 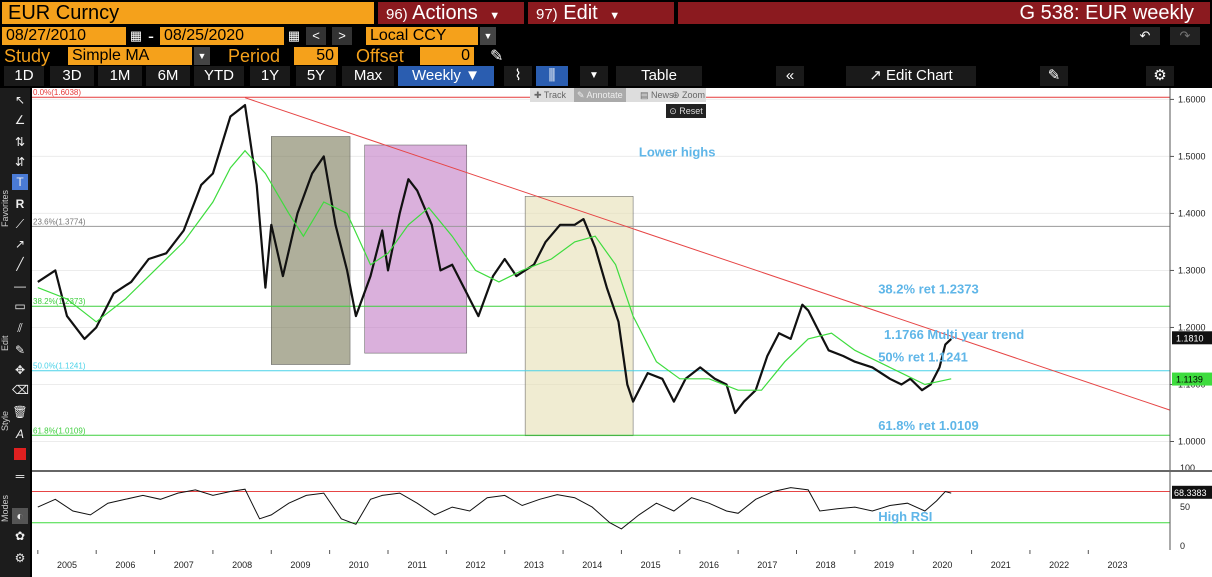 What do you see at coordinates (20, 120) in the screenshot?
I see `pen-icon: ∠` at bounding box center [20, 120].